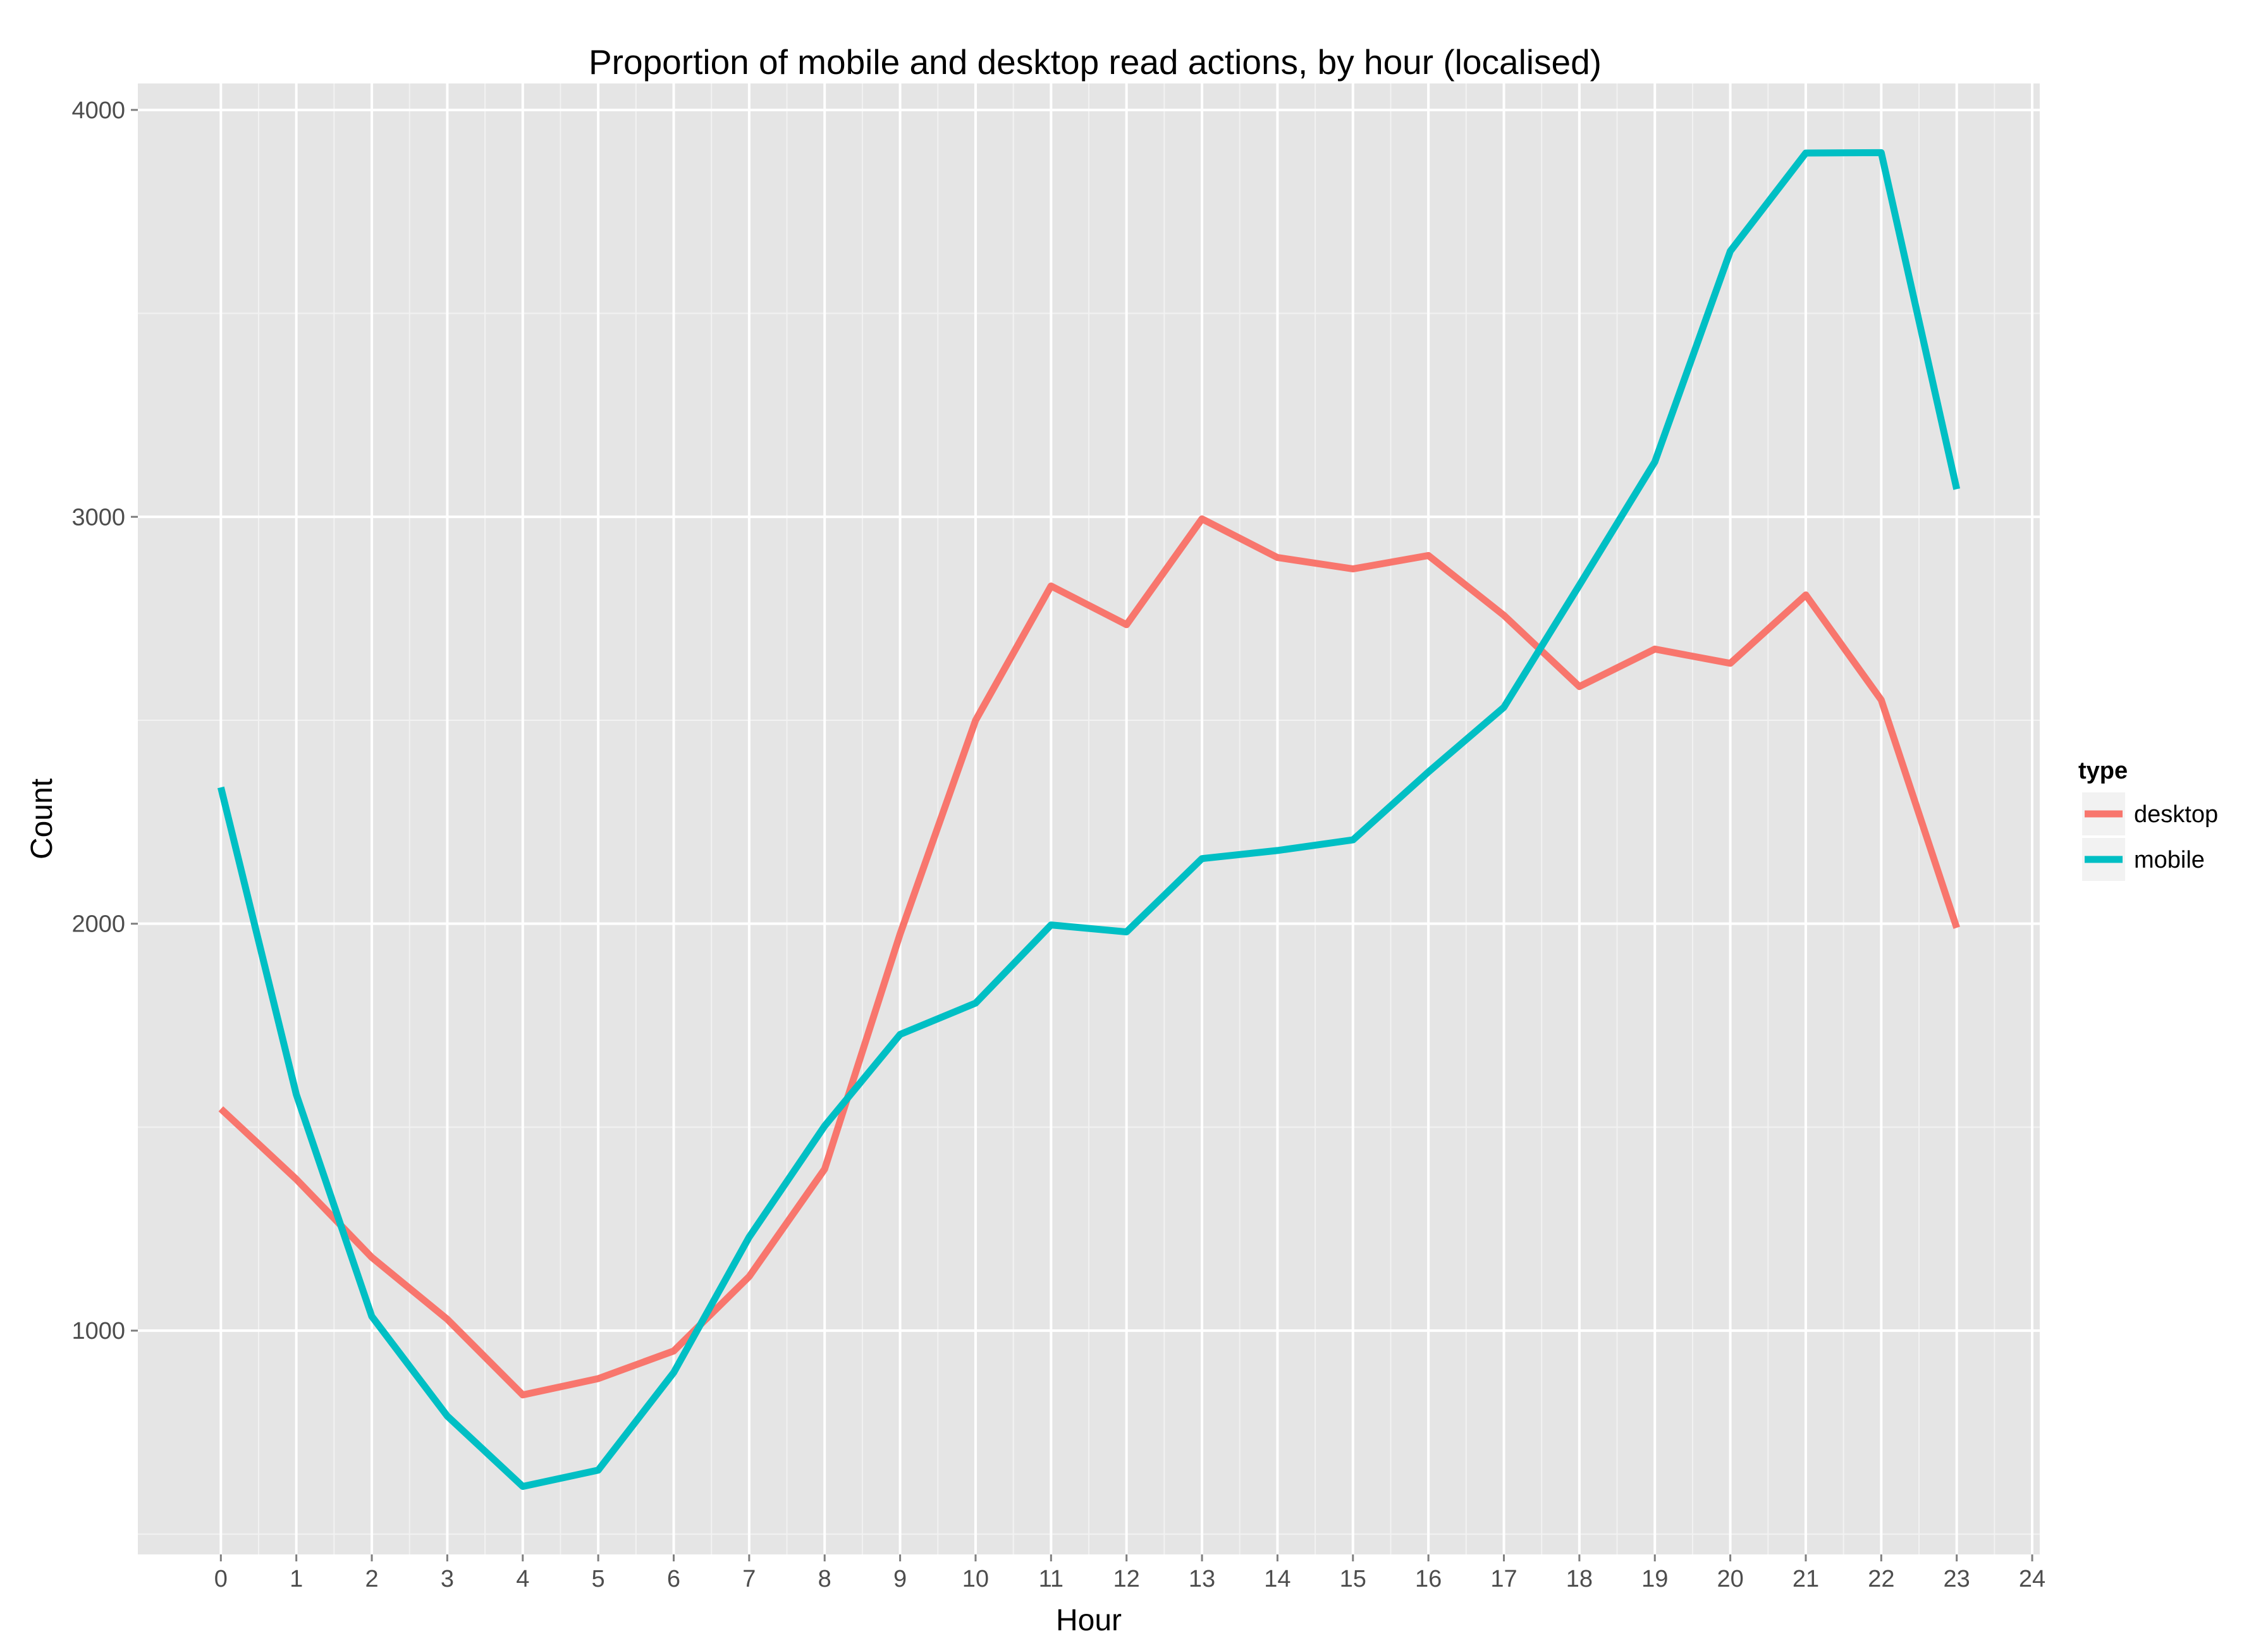  What do you see at coordinates (900, 1579) in the screenshot?
I see `x-tick-label: 9` at bounding box center [900, 1579].